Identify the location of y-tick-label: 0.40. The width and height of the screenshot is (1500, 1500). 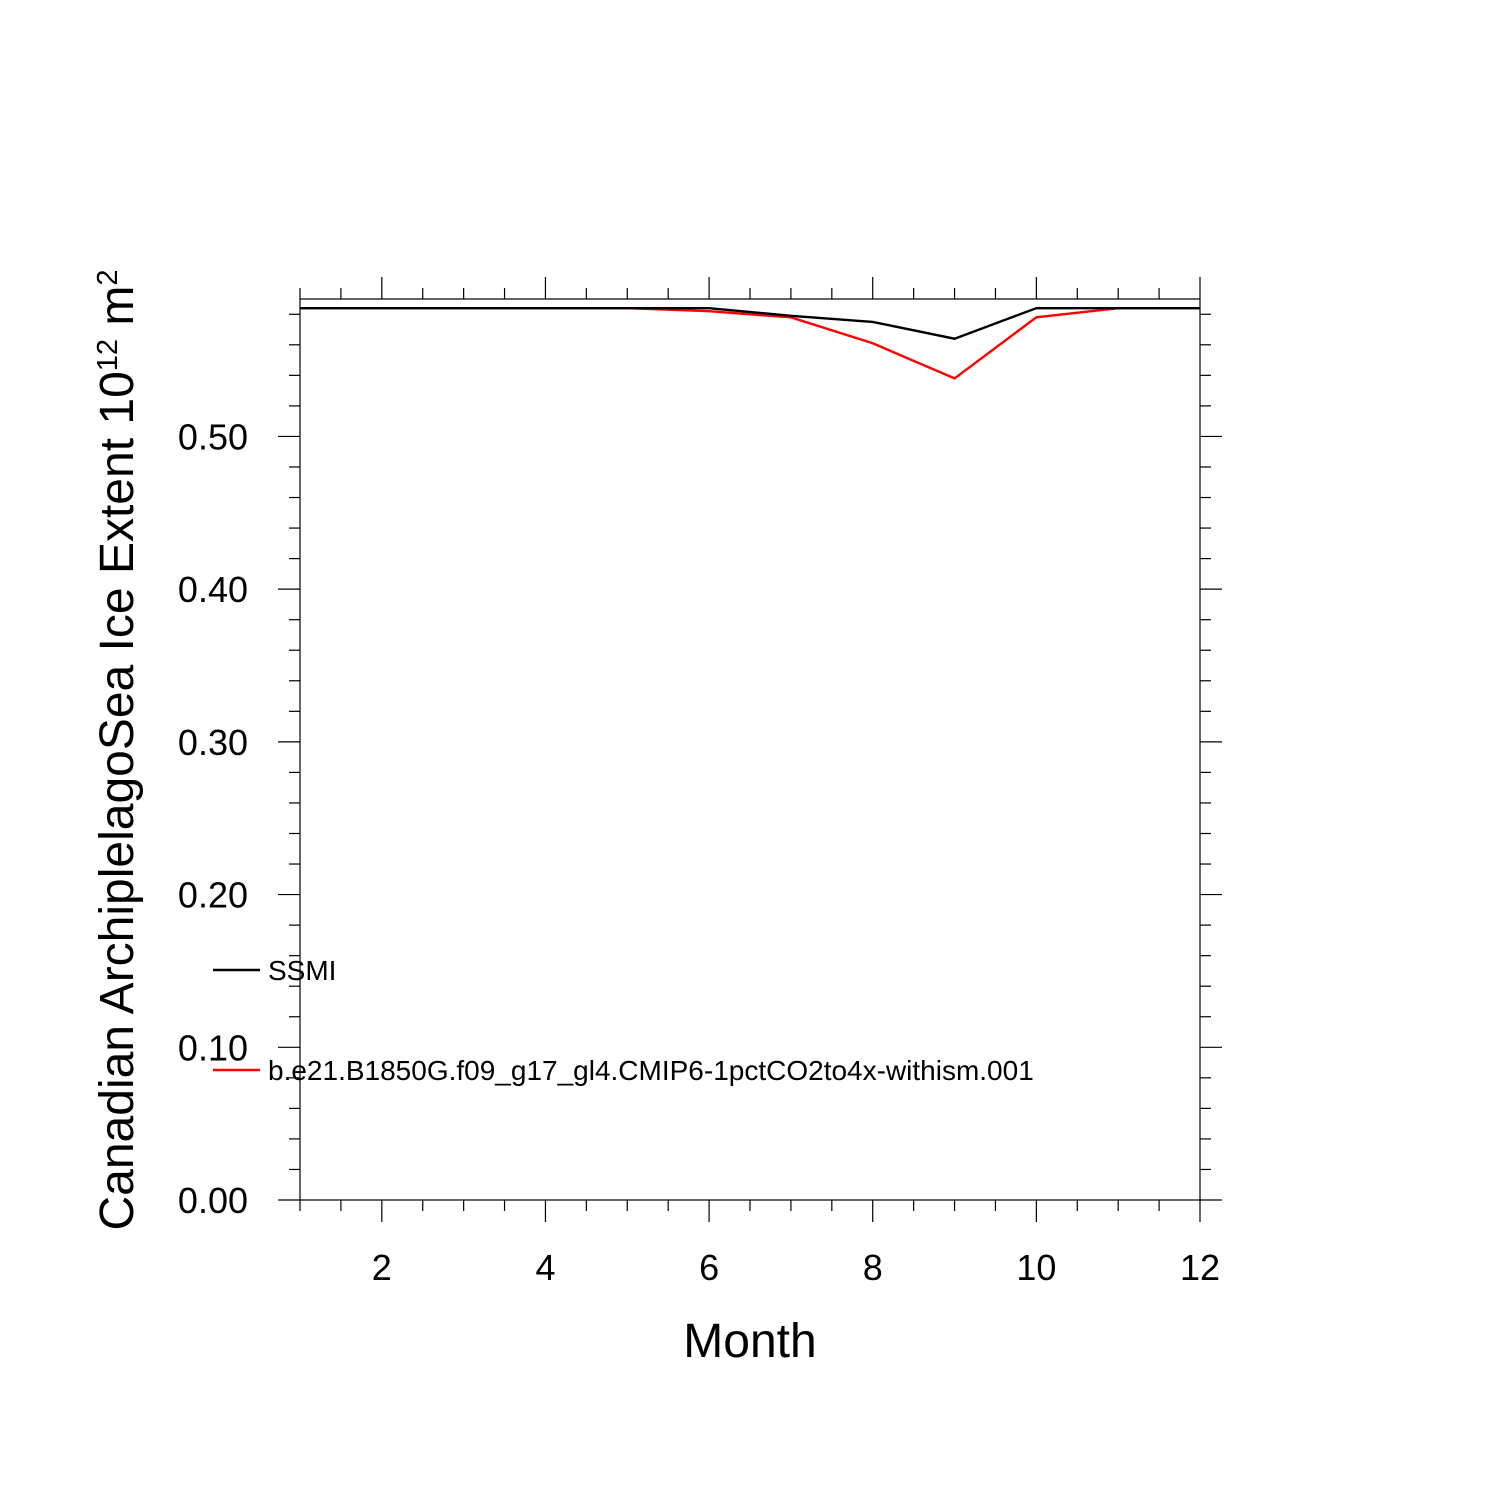
(213, 589).